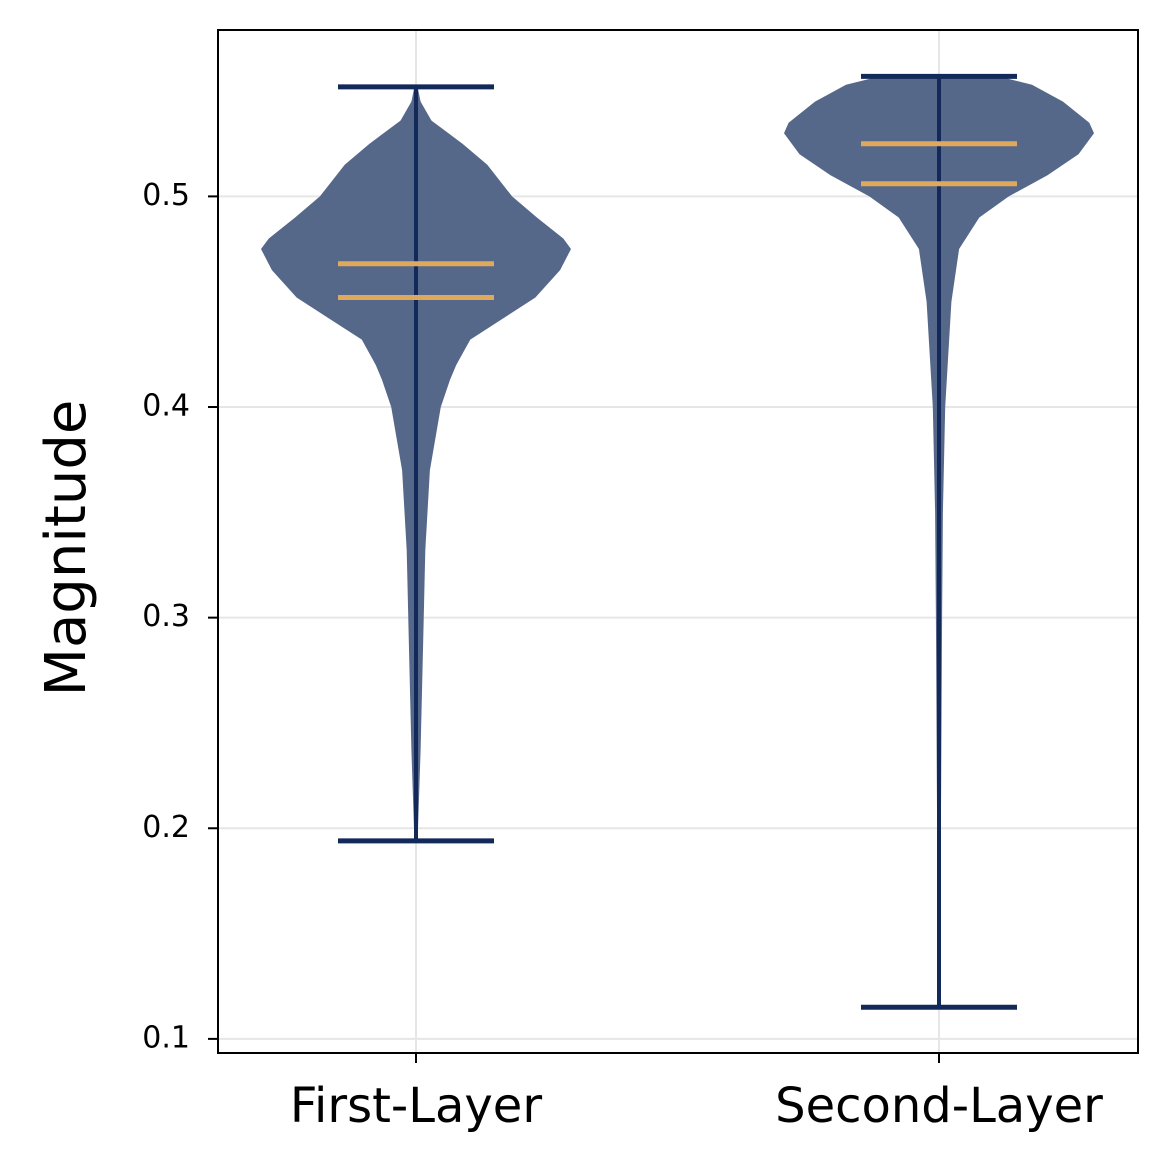  Describe the element at coordinates (166, 616) in the screenshot. I see `y-tick-label: 0.3` at that location.